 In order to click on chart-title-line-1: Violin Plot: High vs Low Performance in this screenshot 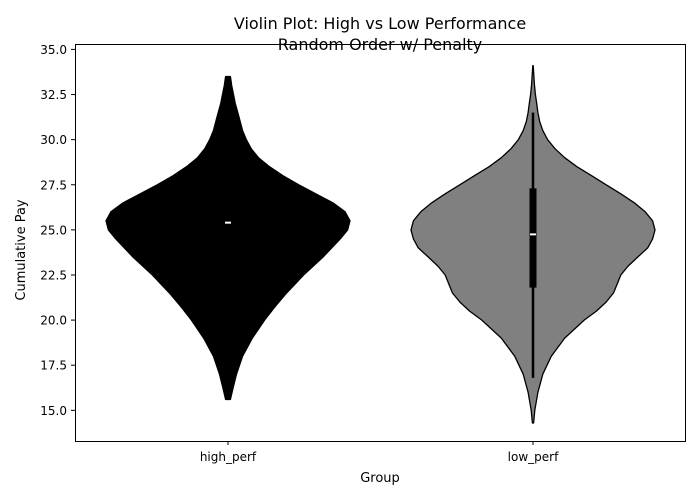, I will do `click(380, 23)`.